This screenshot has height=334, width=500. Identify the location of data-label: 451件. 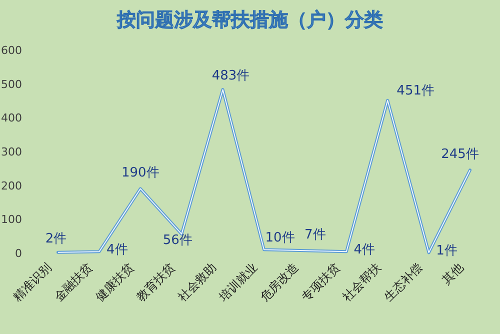
(415, 90).